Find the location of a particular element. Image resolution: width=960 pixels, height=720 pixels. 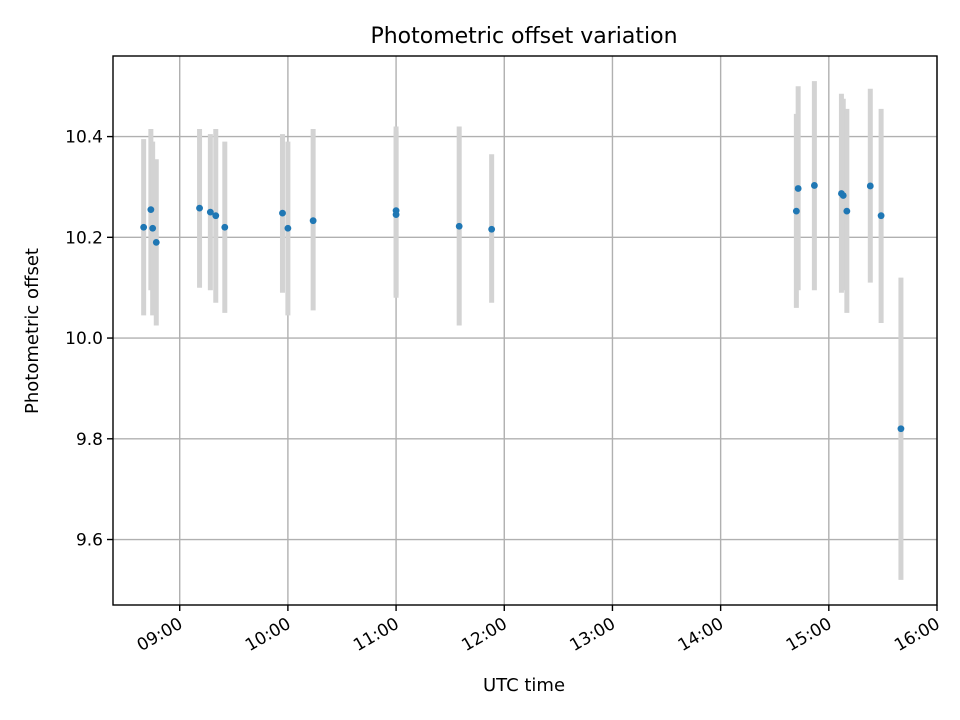

x-tick-label: 11:00 is located at coordinates (376, 635).